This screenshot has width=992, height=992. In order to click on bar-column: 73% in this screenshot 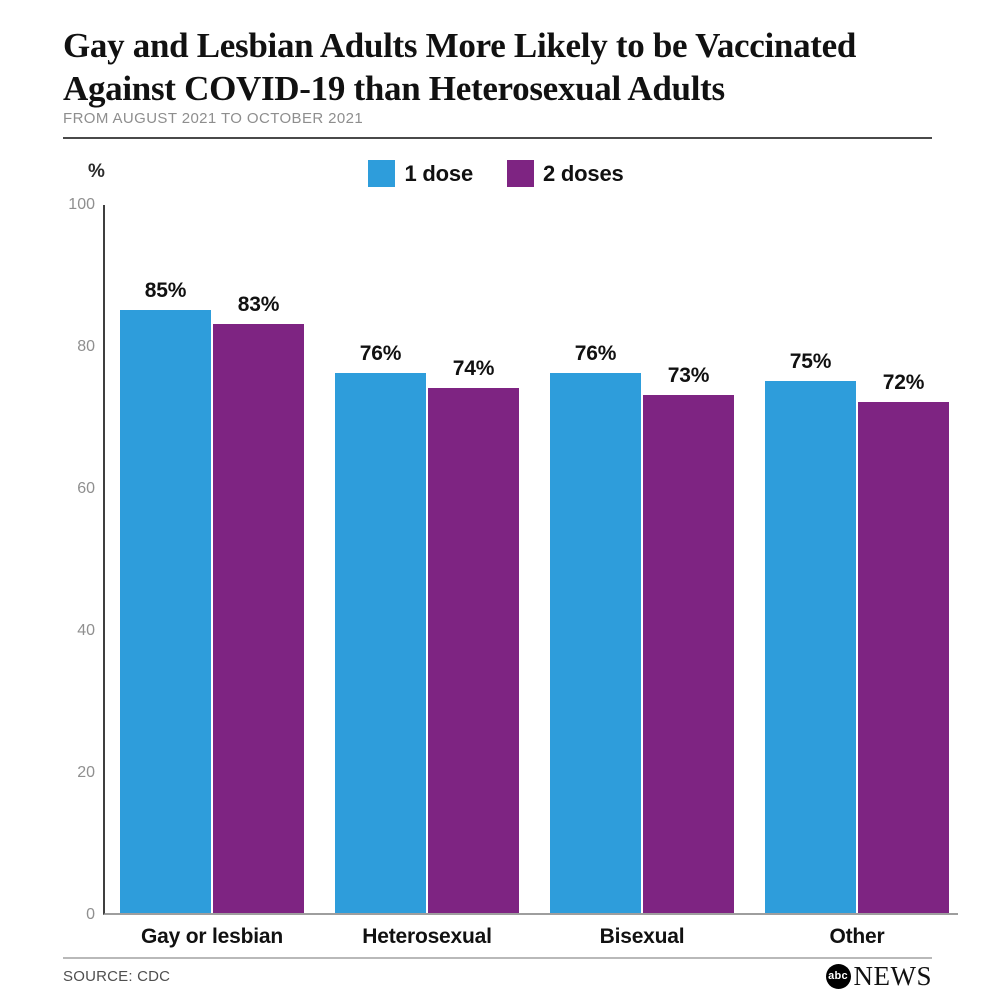, I will do `click(688, 559)`.